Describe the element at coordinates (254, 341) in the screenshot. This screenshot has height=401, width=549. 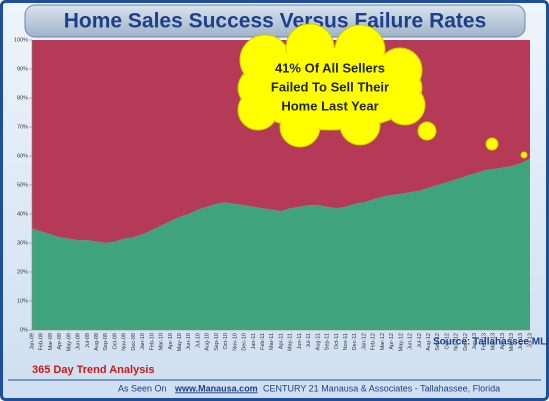
I see `x-tick-label: Jan-11` at that location.